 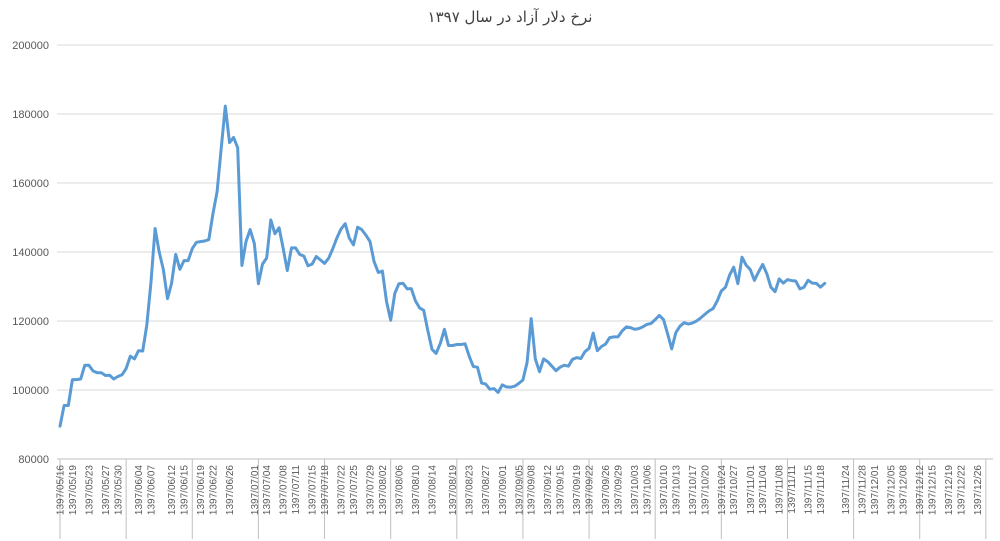 What do you see at coordinates (172, 490) in the screenshot?
I see `x-tick-label: 1397/06/12` at bounding box center [172, 490].